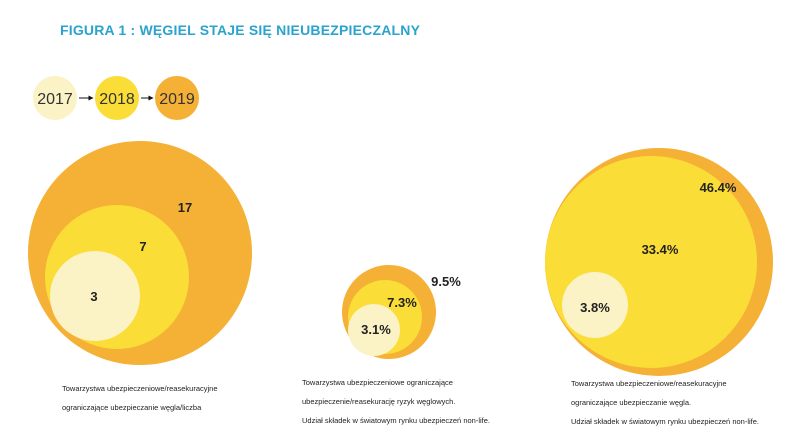  I want to click on data-label-2018: 7.3%, so click(402, 302).